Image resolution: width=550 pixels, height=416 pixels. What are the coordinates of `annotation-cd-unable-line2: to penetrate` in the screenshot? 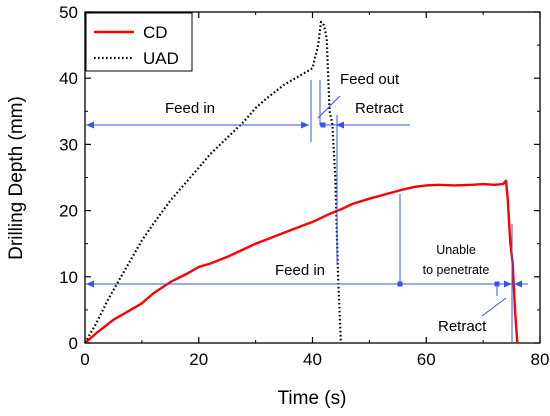 It's located at (456, 270).